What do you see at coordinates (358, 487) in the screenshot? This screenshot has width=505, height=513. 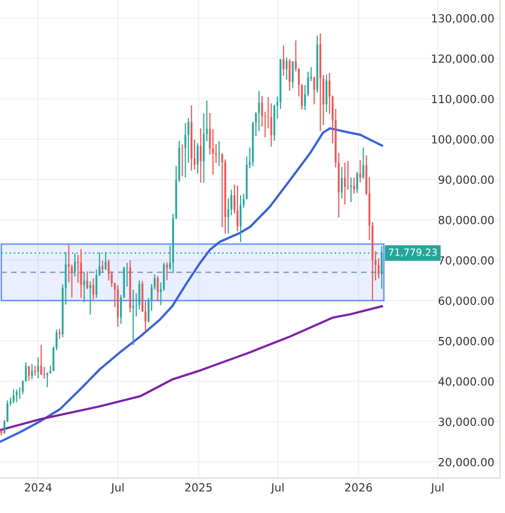 I see `x-tick-label: 2026` at bounding box center [358, 487].